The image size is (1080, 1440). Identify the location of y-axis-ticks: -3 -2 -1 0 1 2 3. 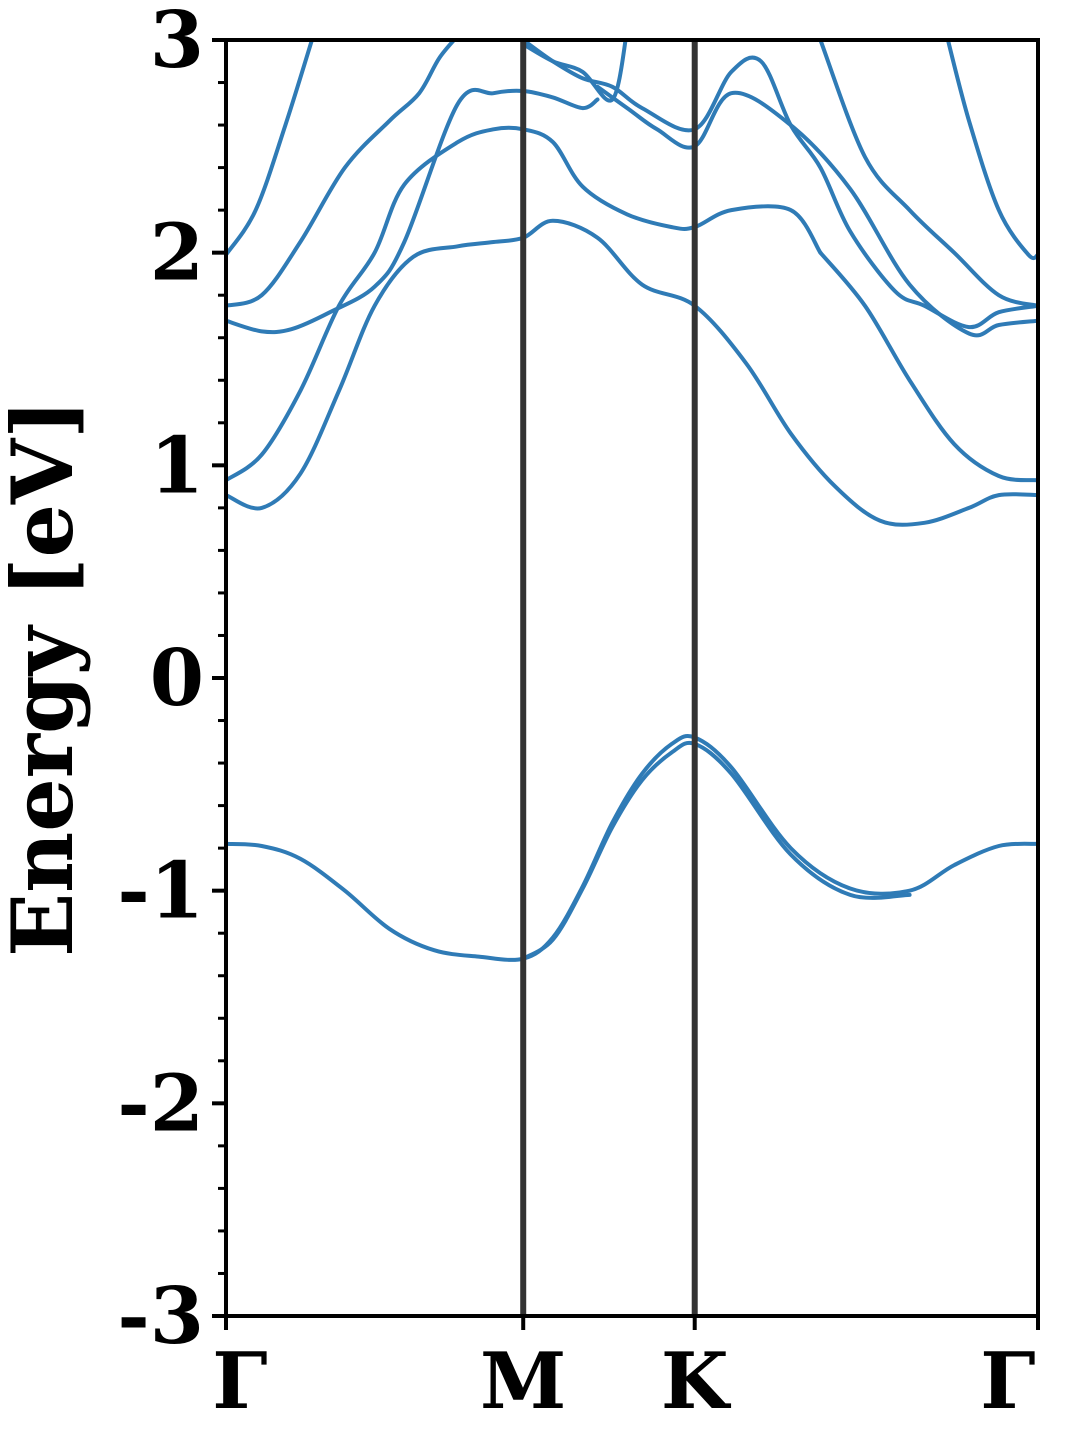
(171, 681).